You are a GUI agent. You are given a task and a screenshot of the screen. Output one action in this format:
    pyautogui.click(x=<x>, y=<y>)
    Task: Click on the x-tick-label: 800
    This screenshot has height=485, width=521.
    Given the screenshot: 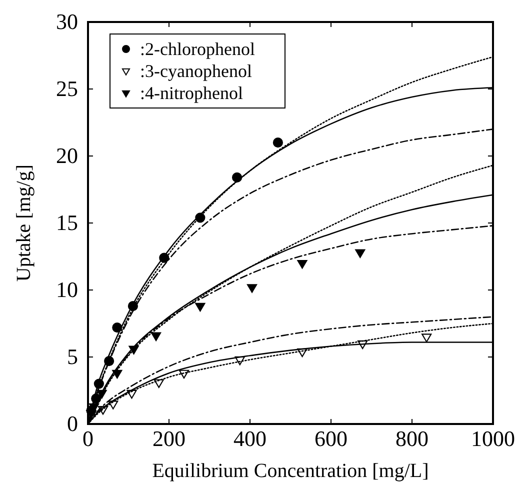 What is the action you would take?
    pyautogui.click(x=412, y=438)
    